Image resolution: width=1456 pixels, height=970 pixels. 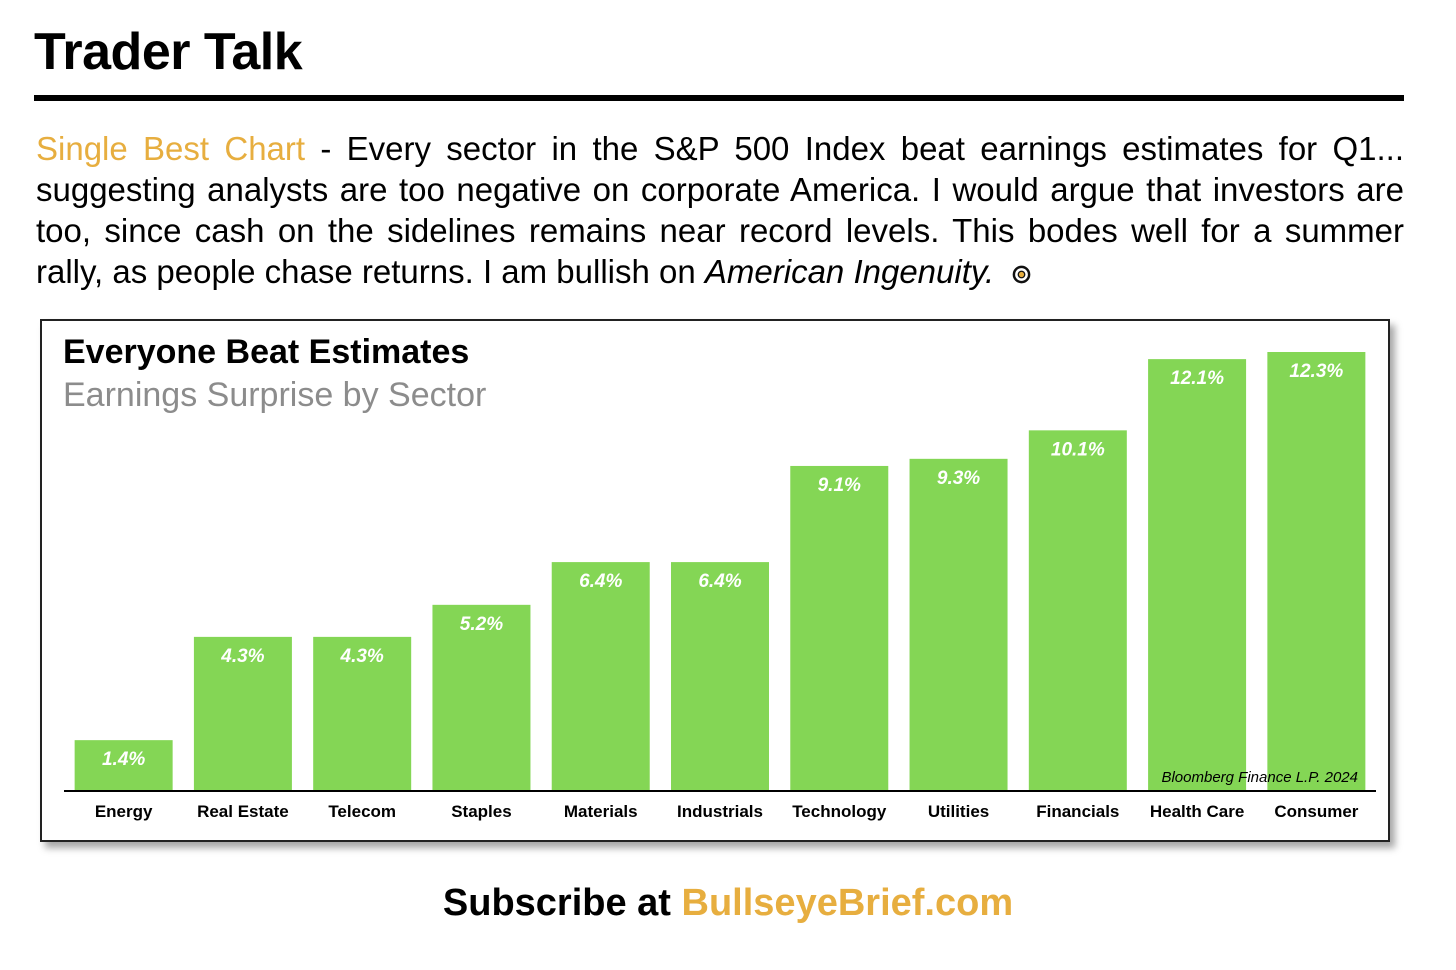 What do you see at coordinates (275, 395) in the screenshot?
I see `chart-subtitle: Earnings Surprise by Sector` at bounding box center [275, 395].